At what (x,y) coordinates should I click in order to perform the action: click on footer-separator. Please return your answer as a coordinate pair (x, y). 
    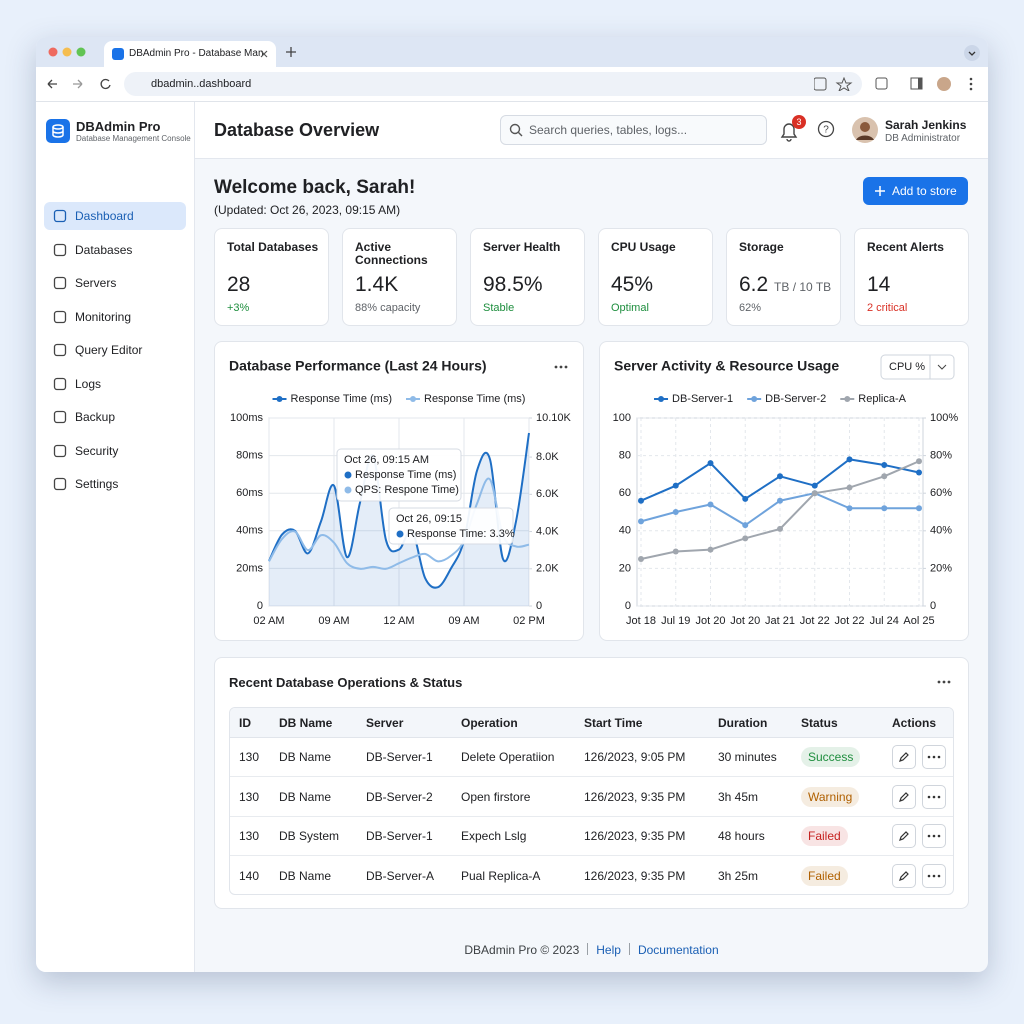
    Looking at the image, I should click on (588, 949).